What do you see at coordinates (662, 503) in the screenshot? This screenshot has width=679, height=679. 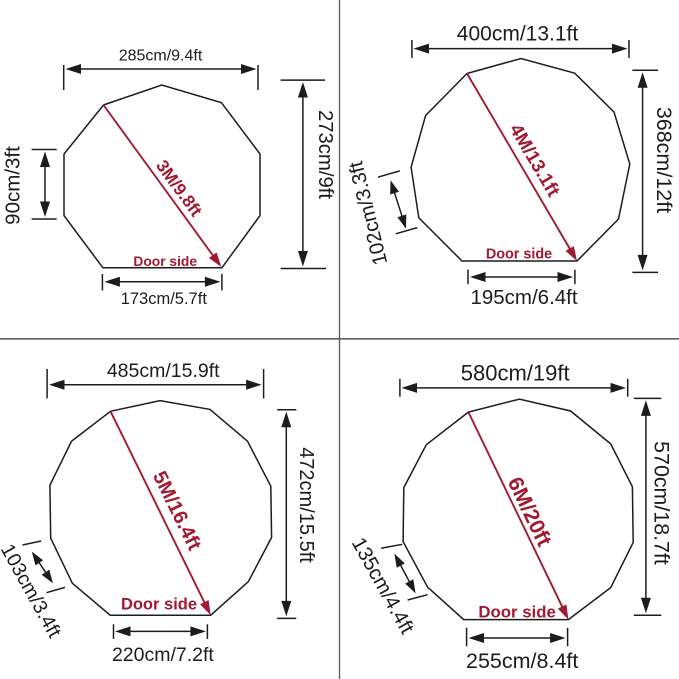 I see `svg-text: 570cm/18.7ft` at bounding box center [662, 503].